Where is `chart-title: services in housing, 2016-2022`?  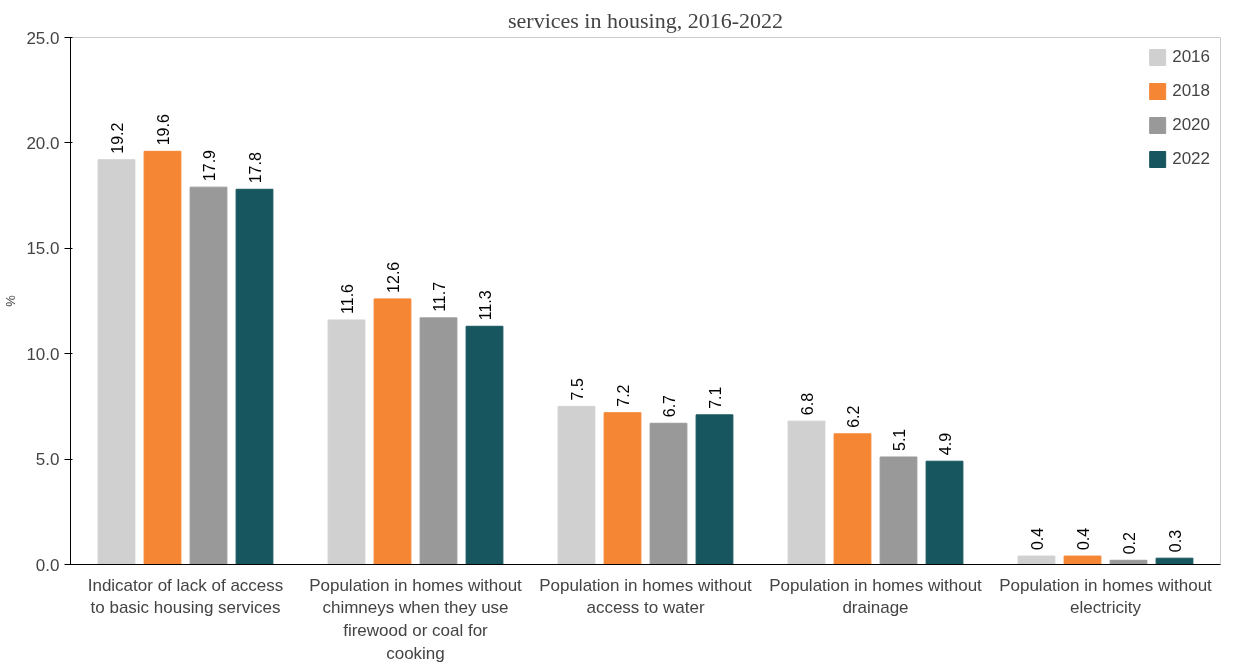 chart-title: services in housing, 2016-2022 is located at coordinates (645, 20).